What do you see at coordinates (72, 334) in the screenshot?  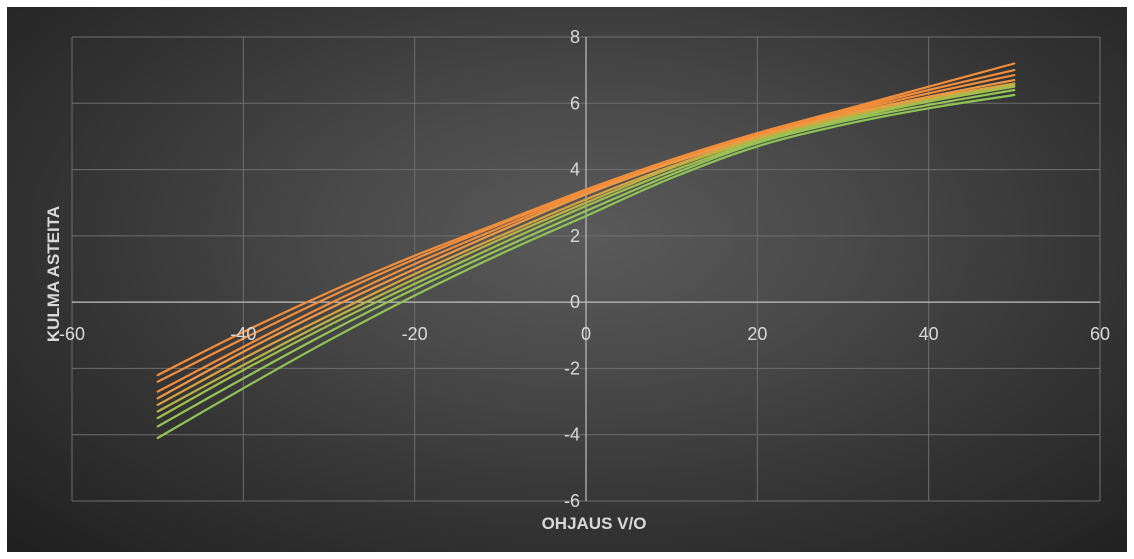 I see `x-tick-label: -60` at bounding box center [72, 334].